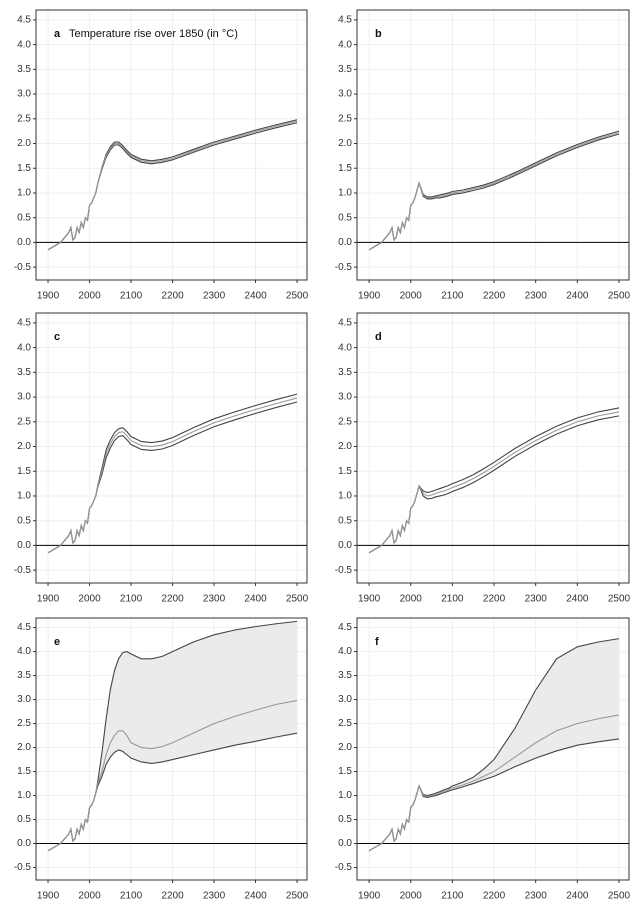 The width and height of the screenshot is (643, 909). What do you see at coordinates (153, 34) in the screenshot?
I see `panel-title: Temperature rise over 1850 (in °C)` at bounding box center [153, 34].